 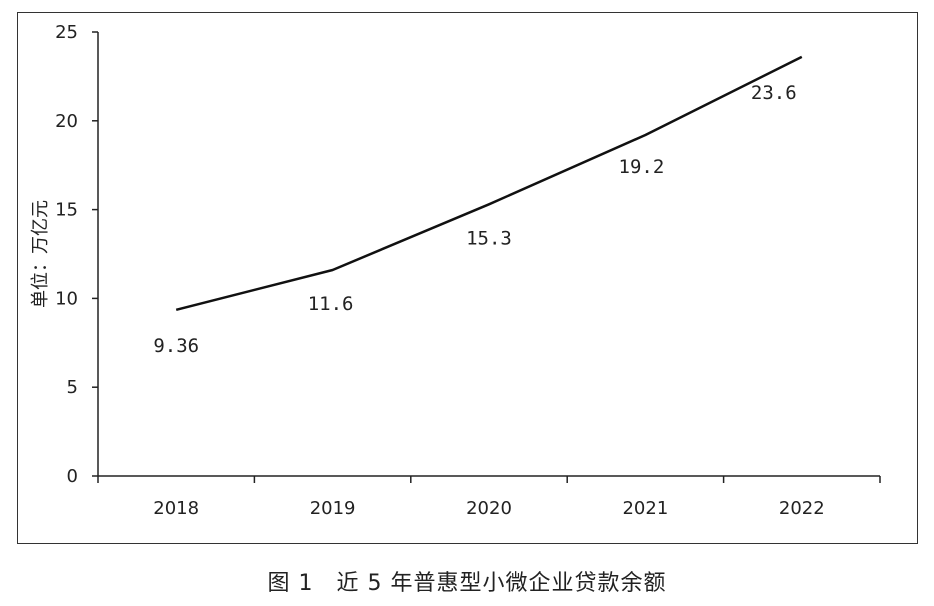 I want to click on data-label: 15.3, so click(x=489, y=238).